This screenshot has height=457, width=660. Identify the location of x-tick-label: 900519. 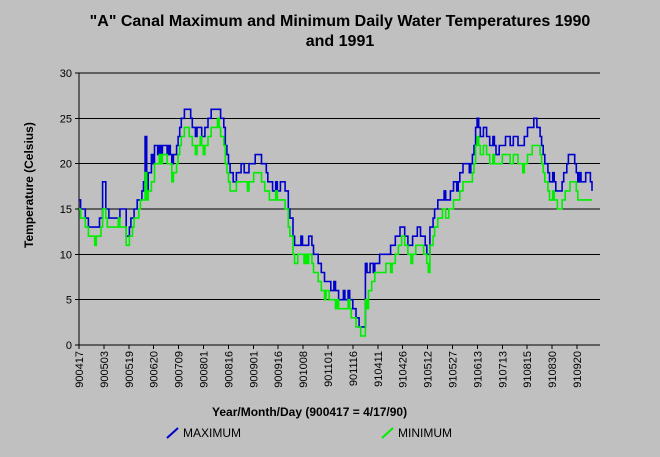
(130, 369).